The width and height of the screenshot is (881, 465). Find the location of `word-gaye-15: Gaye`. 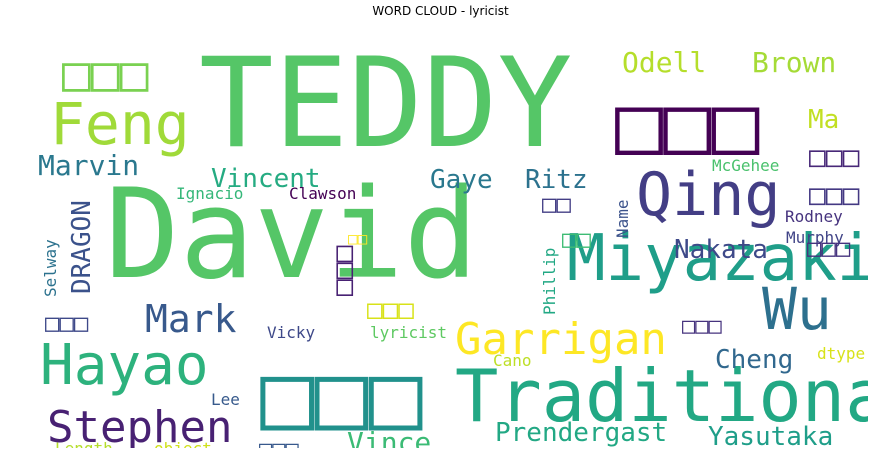

word-gaye-15: Gaye is located at coordinates (461, 180).